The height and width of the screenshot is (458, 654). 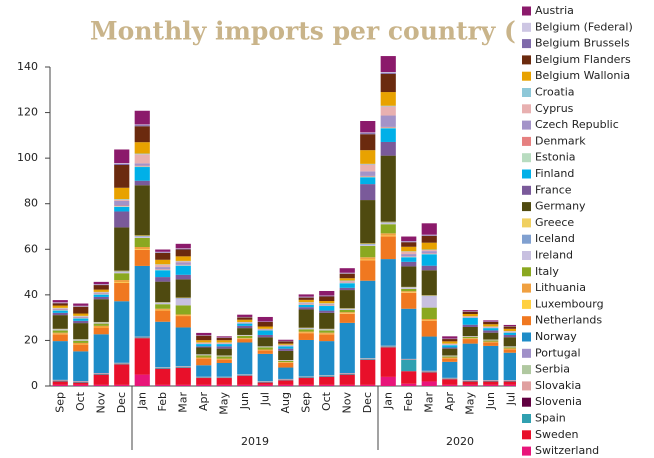 What do you see at coordinates (568, 320) in the screenshot?
I see `legend-label: Netherlands` at bounding box center [568, 320].